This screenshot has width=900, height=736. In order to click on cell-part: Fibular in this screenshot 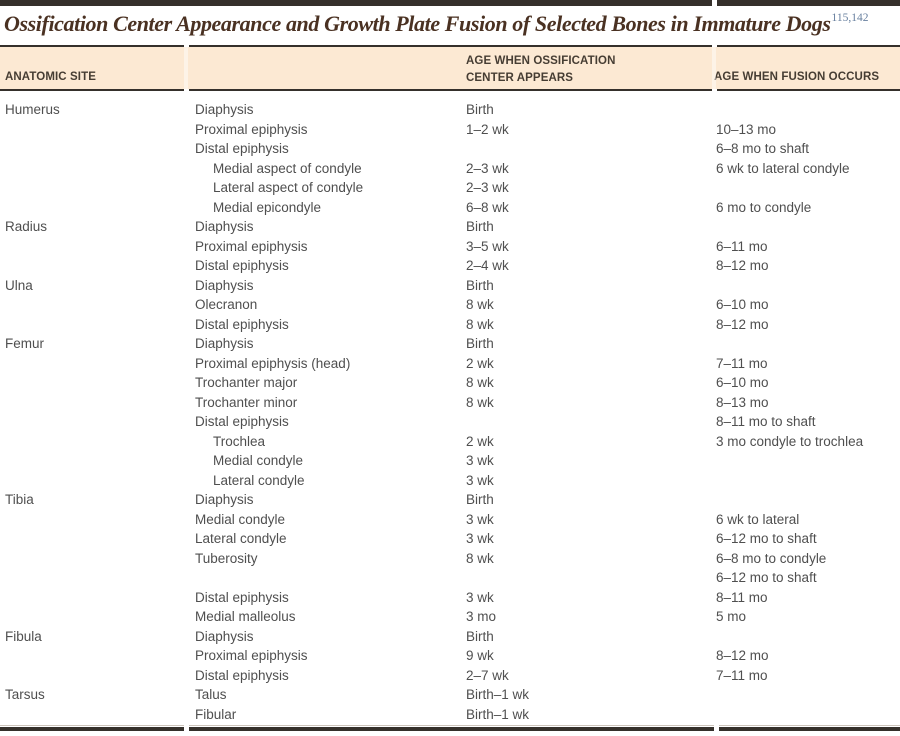, I will do `click(216, 714)`.